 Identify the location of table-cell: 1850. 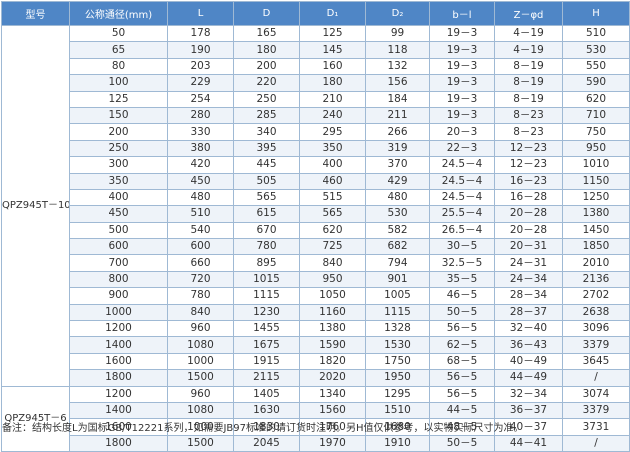
(596, 247).